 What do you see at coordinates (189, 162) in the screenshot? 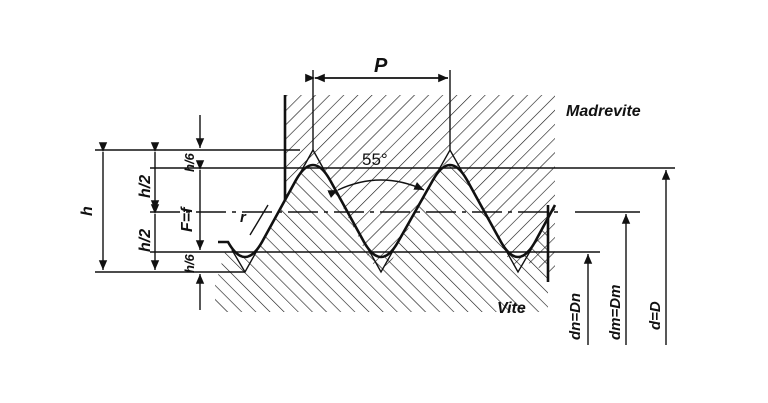
I see `sixth-top-label: h/6` at bounding box center [189, 162].